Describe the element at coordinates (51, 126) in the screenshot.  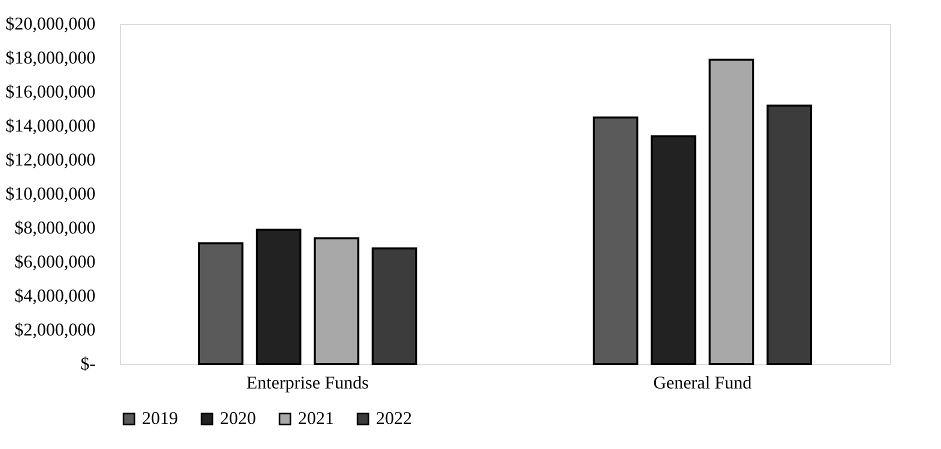
I see `y-tick-label: $14,000,000` at that location.